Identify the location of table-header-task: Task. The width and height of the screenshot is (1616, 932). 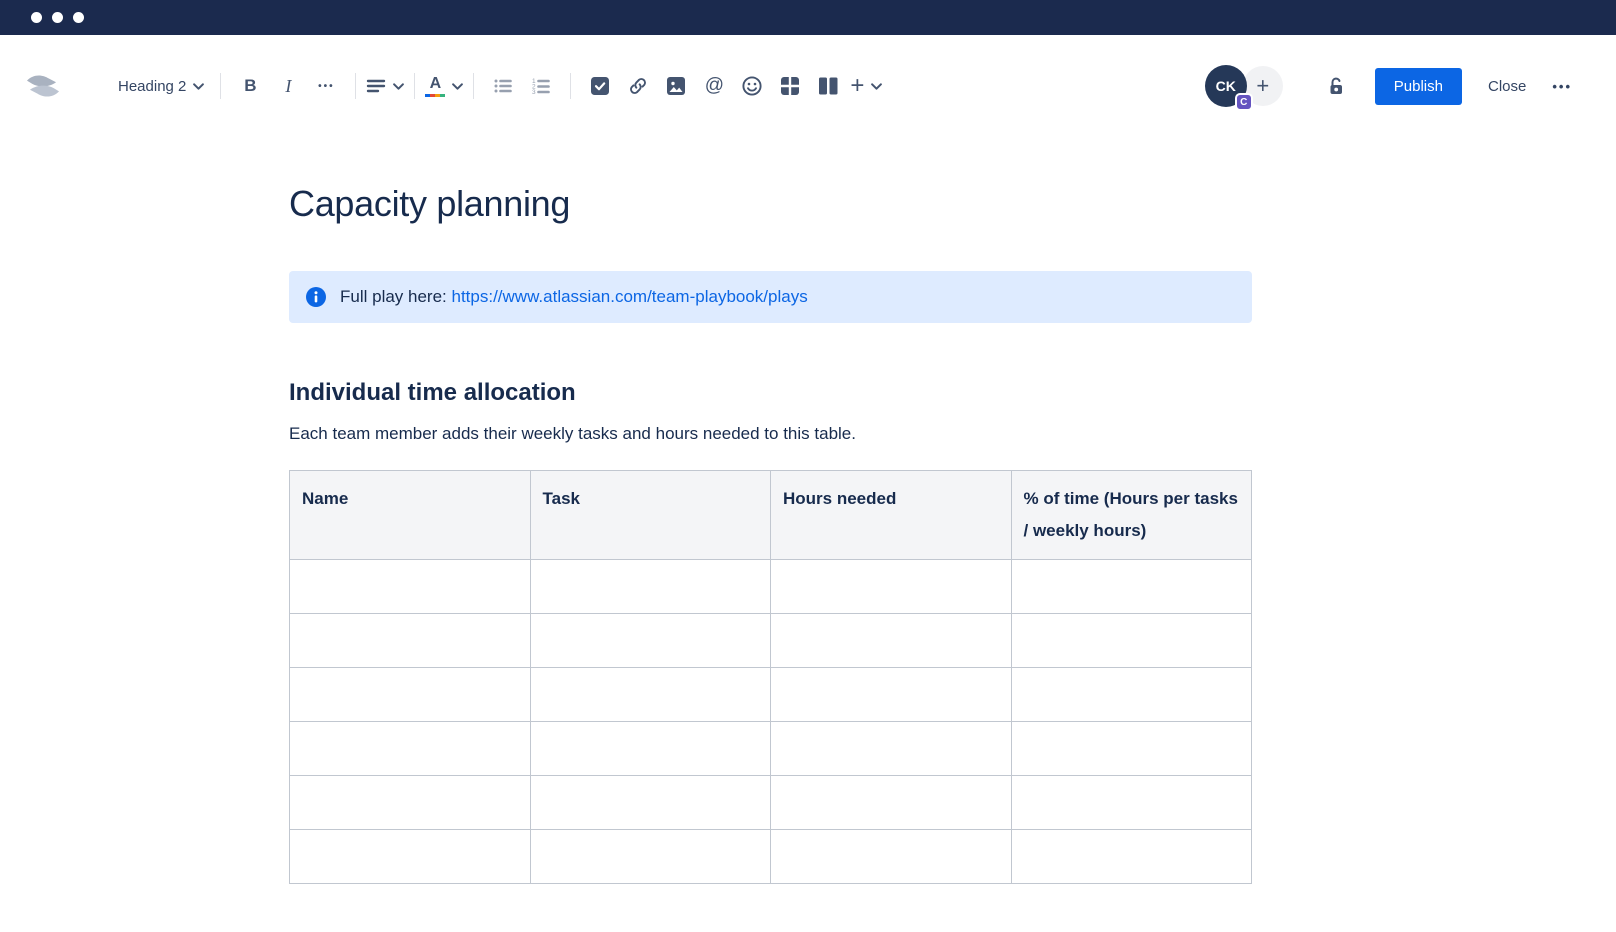
(650, 515).